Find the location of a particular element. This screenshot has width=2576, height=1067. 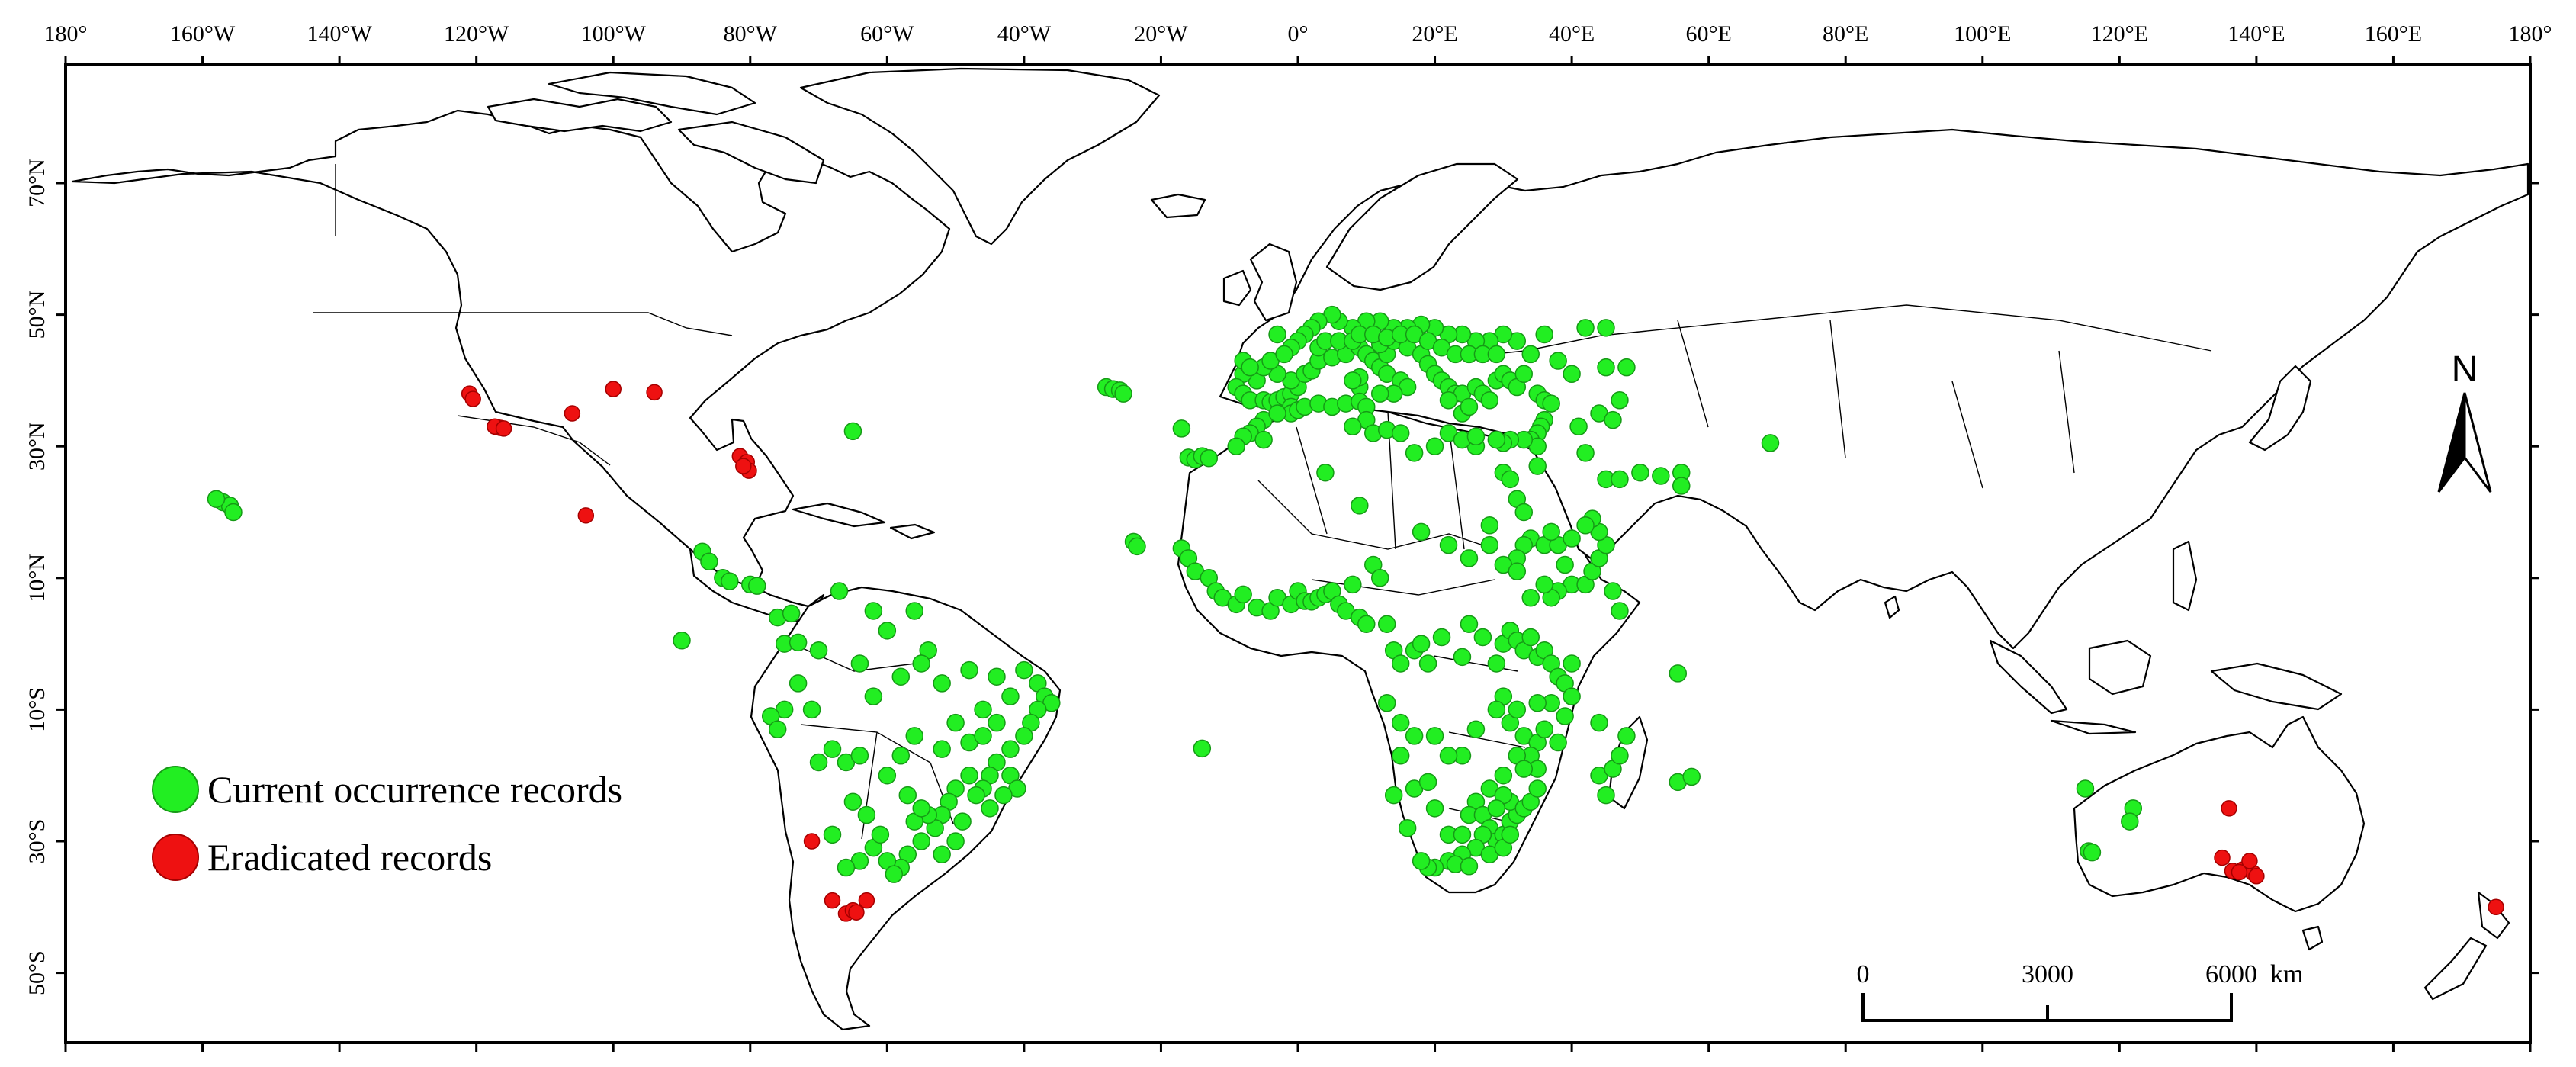

us-canada-border is located at coordinates (523, 324).